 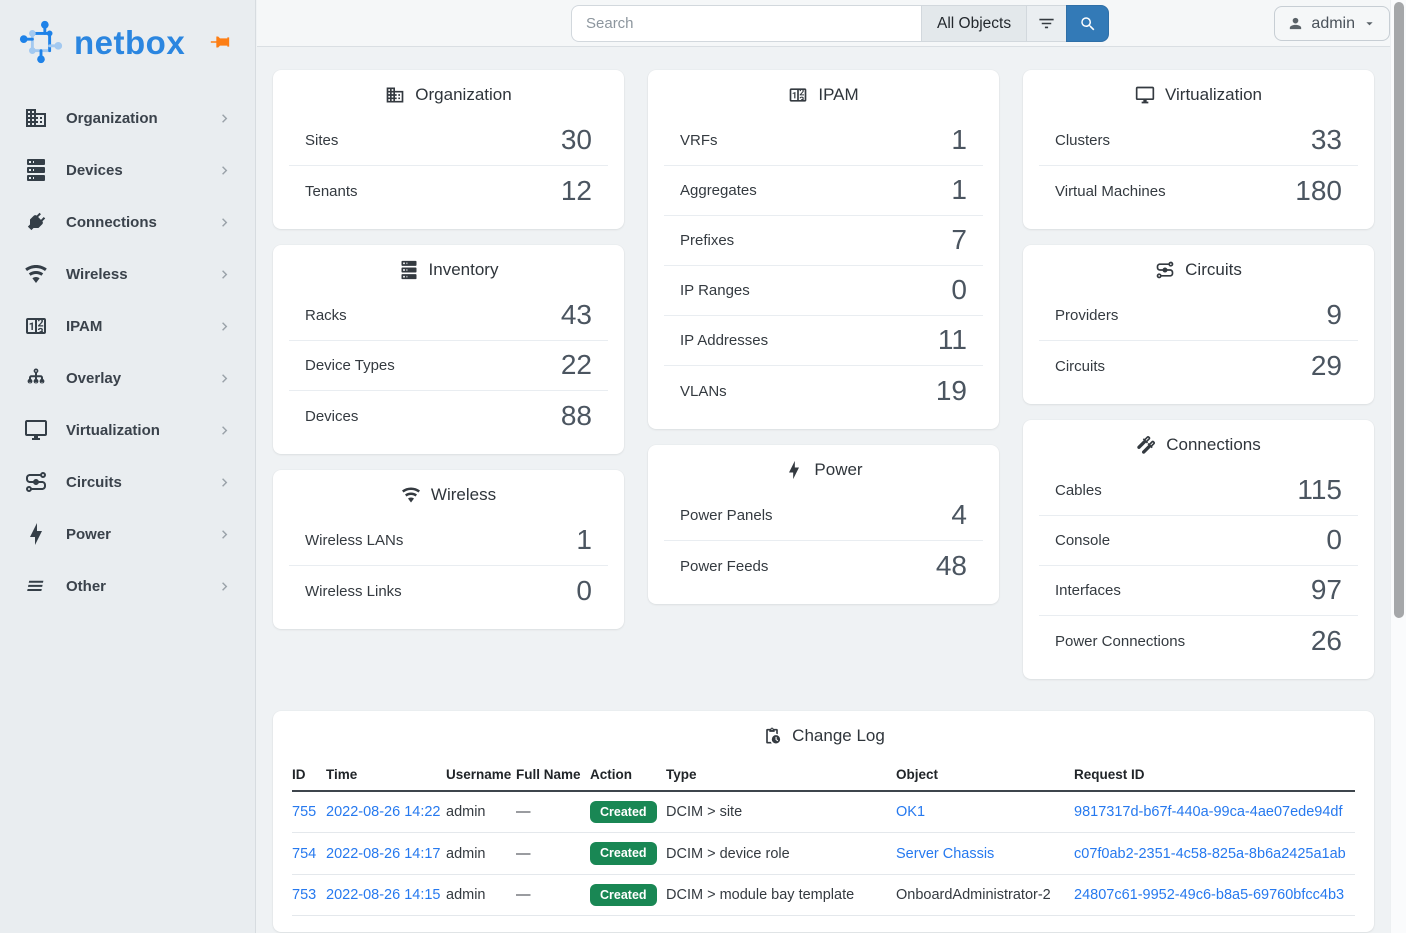 What do you see at coordinates (304, 812) in the screenshot?
I see `changelog-id-link: 755` at bounding box center [304, 812].